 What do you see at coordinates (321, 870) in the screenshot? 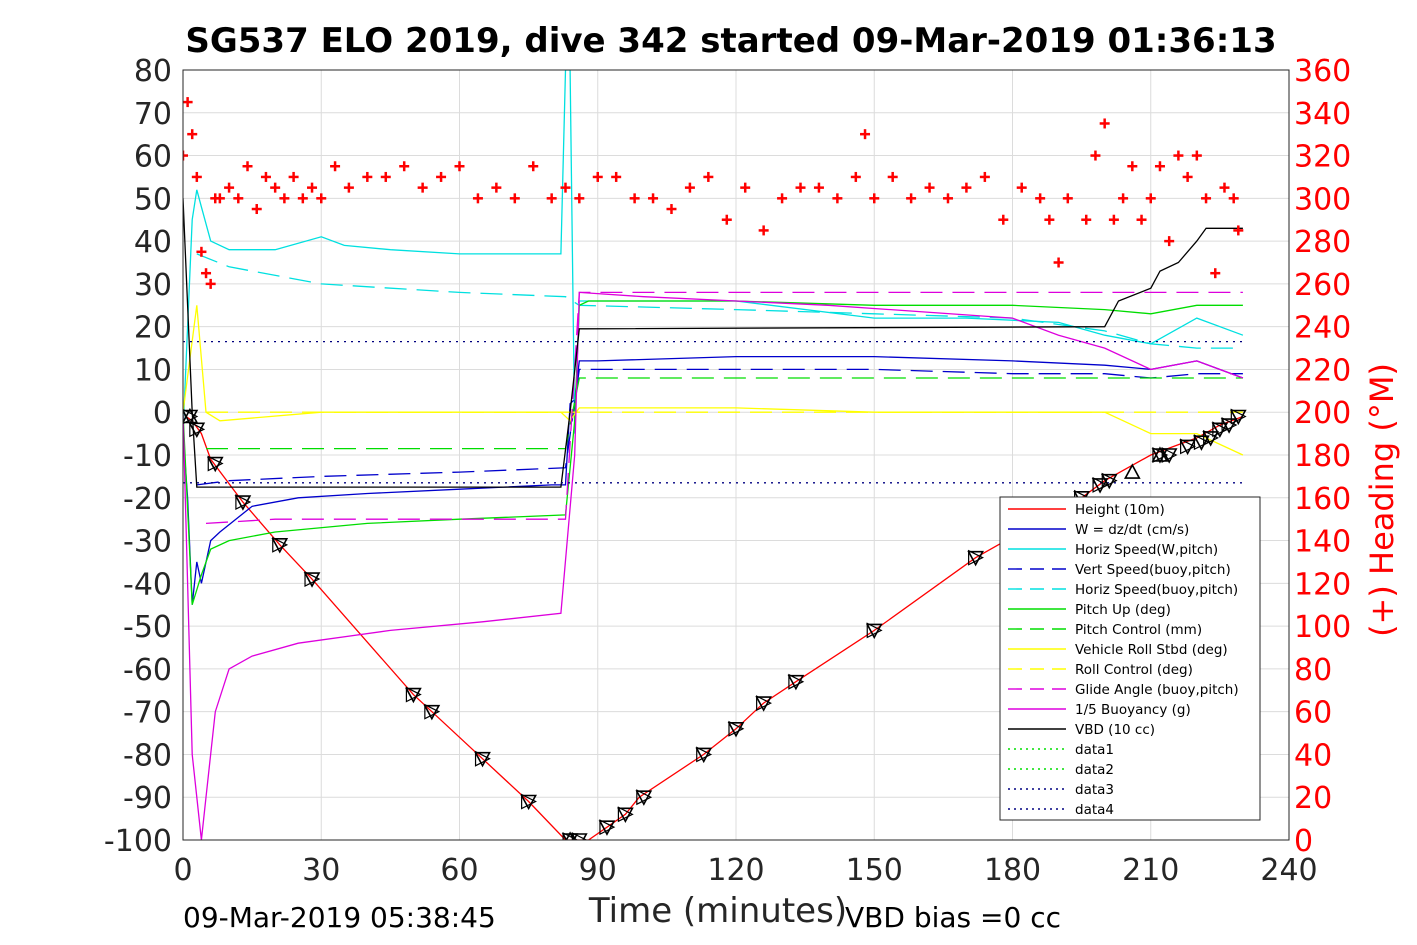
I see `x-tick-label: 30` at bounding box center [321, 870].